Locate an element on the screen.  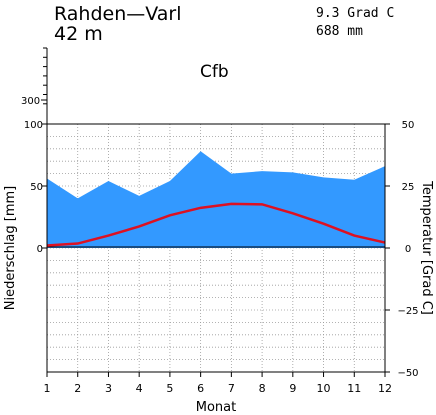
precip-tick-label: 50 is located at coordinates (36, 187).